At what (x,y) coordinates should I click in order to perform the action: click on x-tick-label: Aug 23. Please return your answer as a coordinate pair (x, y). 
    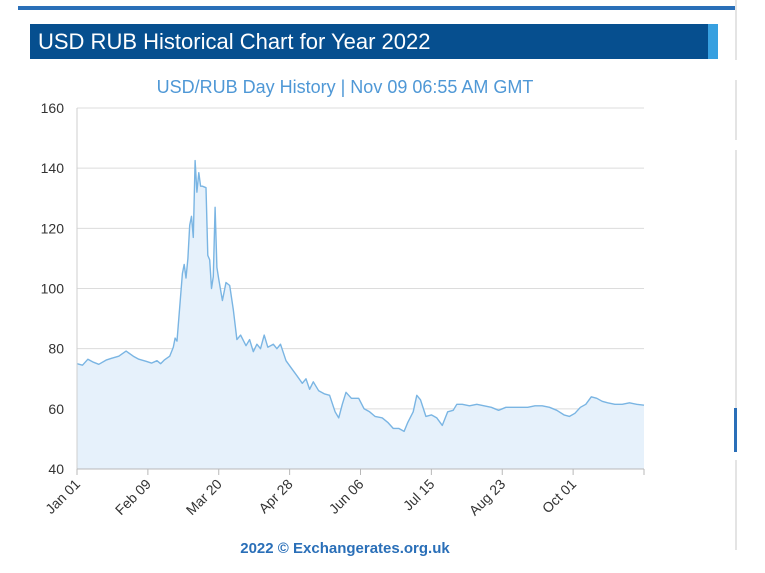
    Looking at the image, I should click on (487, 497).